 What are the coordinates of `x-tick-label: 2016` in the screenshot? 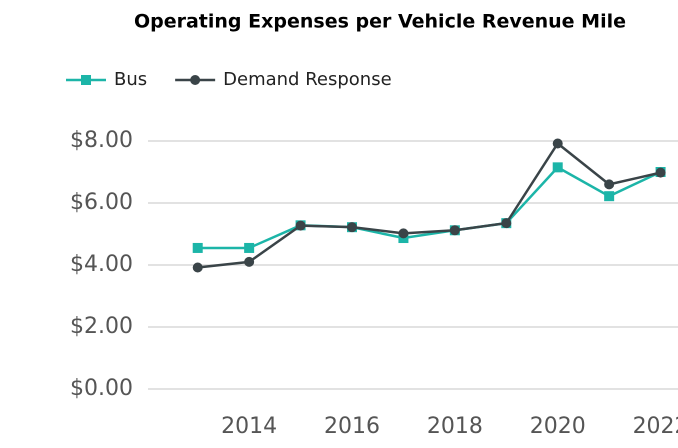 It's located at (352, 426).